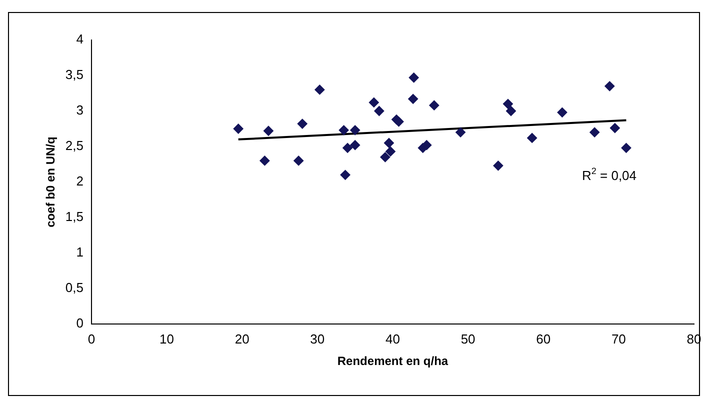  What do you see at coordinates (51, 182) in the screenshot?
I see `y-axis-title: coef b0 en UN/q` at bounding box center [51, 182].